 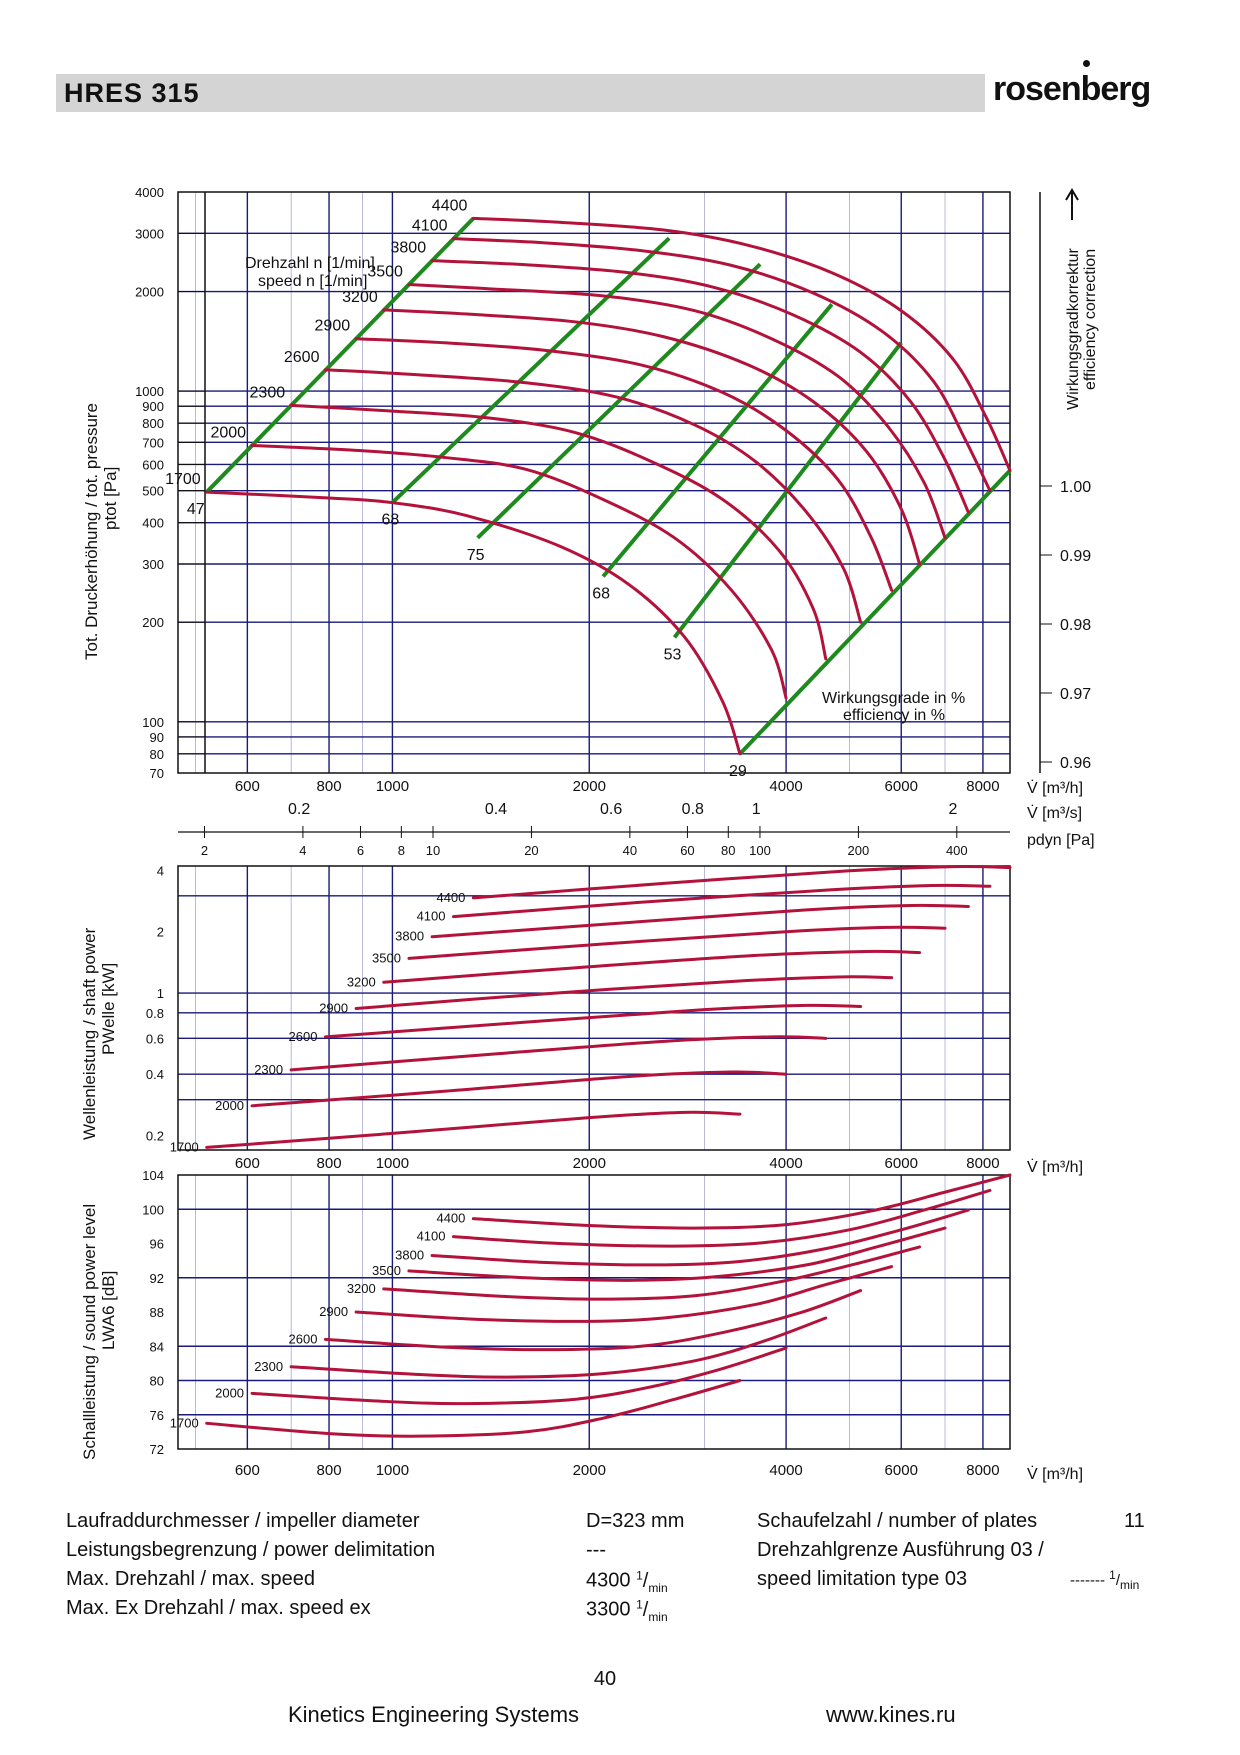 I want to click on spec-label-impeller: Laufraddurchmesser / impeller diameter, so click(x=243, y=1521).